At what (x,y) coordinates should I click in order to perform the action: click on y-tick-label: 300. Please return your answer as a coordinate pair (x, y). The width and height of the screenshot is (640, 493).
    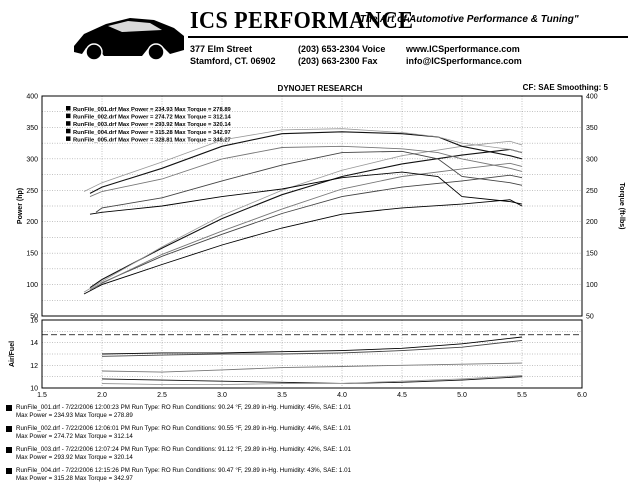
    Looking at the image, I should click on (32, 159).